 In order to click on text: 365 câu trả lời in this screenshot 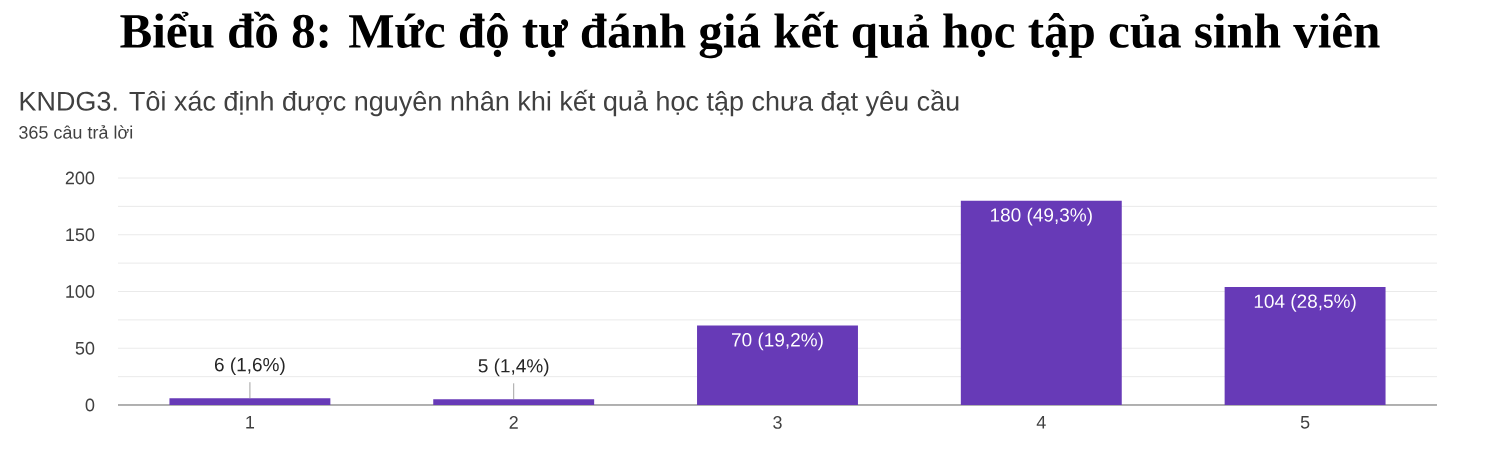, I will do `click(76, 132)`.